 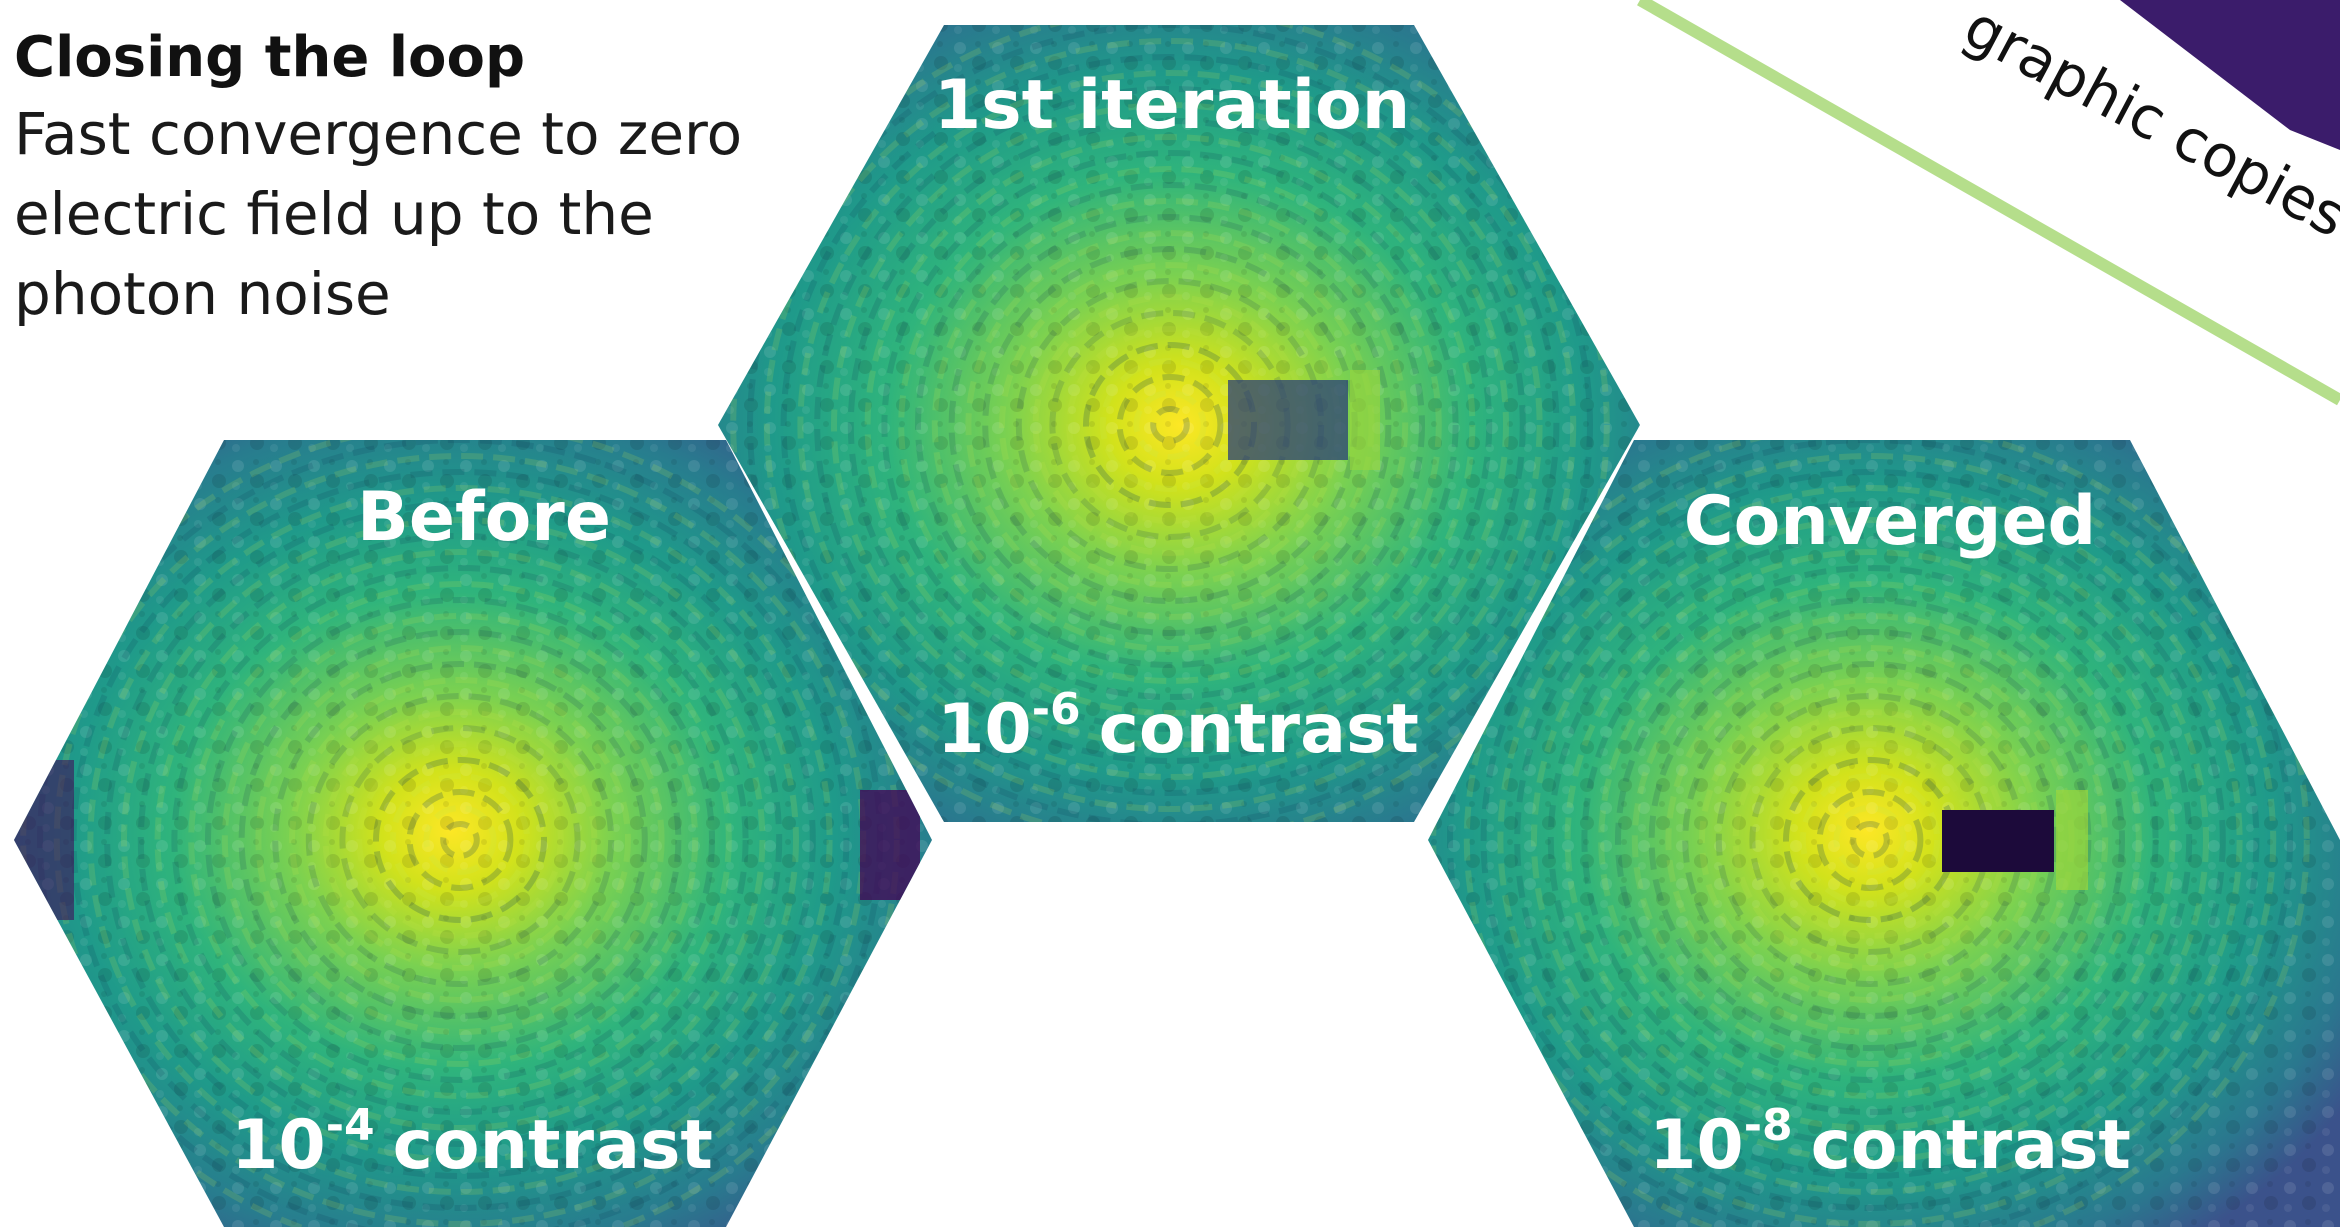 I want to click on corner-dark-left, so click(x=44, y=840).